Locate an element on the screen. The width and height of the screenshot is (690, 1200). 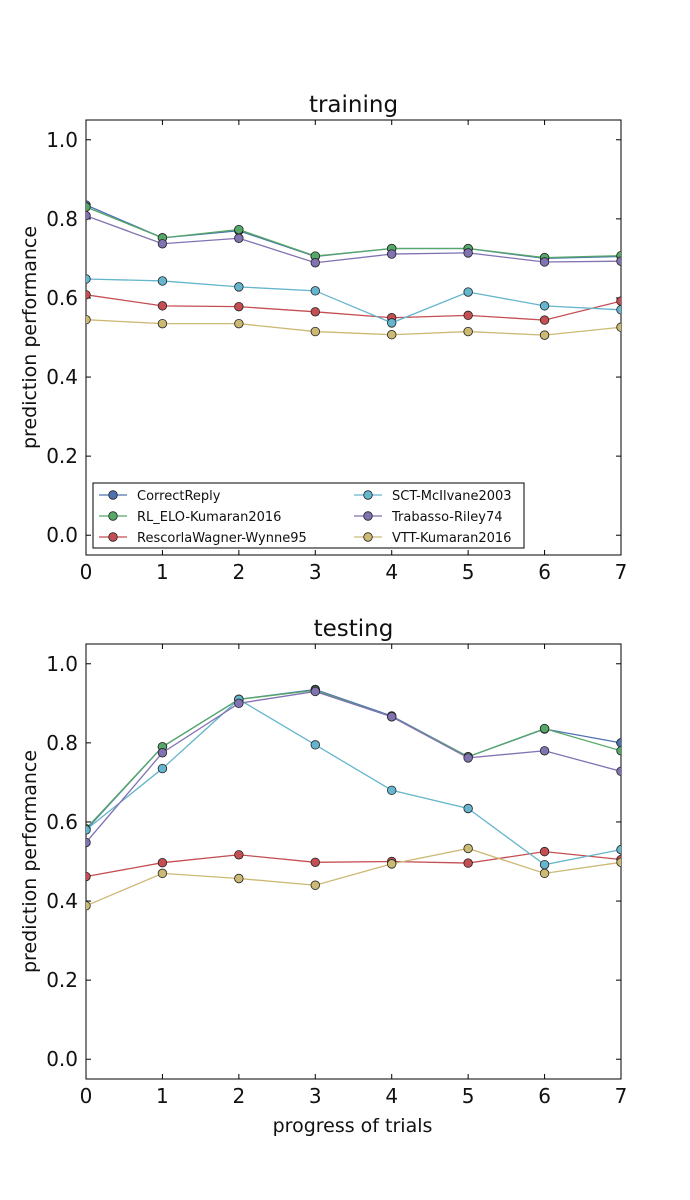
x-axis-label: progress of trials is located at coordinates (353, 1126).